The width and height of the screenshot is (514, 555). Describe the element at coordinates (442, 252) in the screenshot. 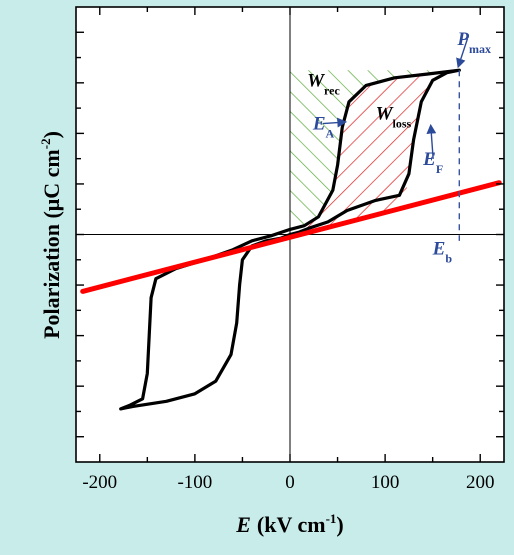

I see `annotation-e-b: Eb` at that location.